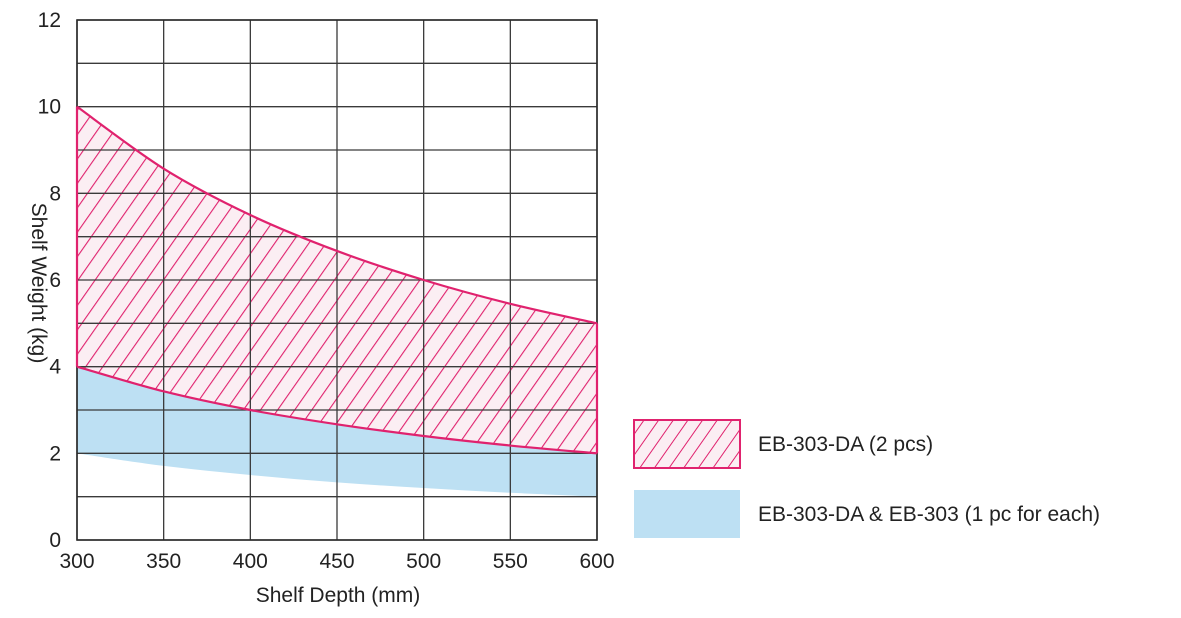  What do you see at coordinates (929, 514) in the screenshot?
I see `legend-label: EB-303-DA & EB-303 (1 pc for each)` at bounding box center [929, 514].